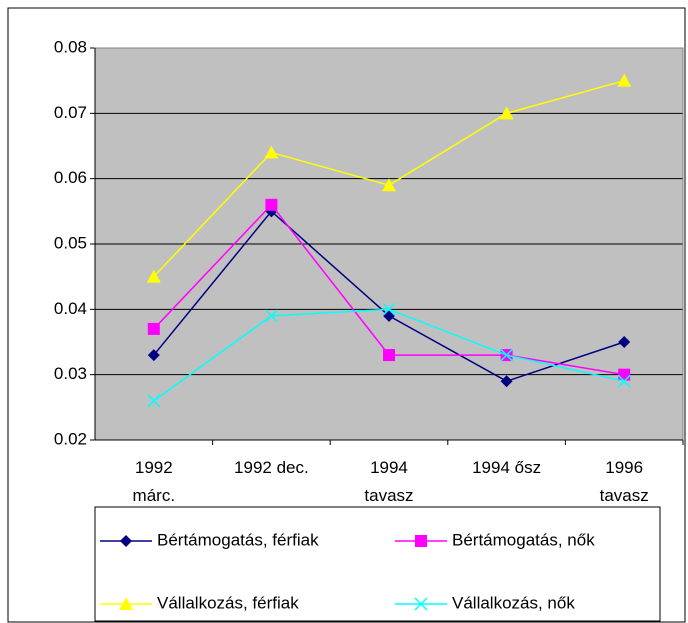 This screenshot has width=688, height=623. What do you see at coordinates (70, 242) in the screenshot?
I see `y-tick-label: 0.05` at bounding box center [70, 242].